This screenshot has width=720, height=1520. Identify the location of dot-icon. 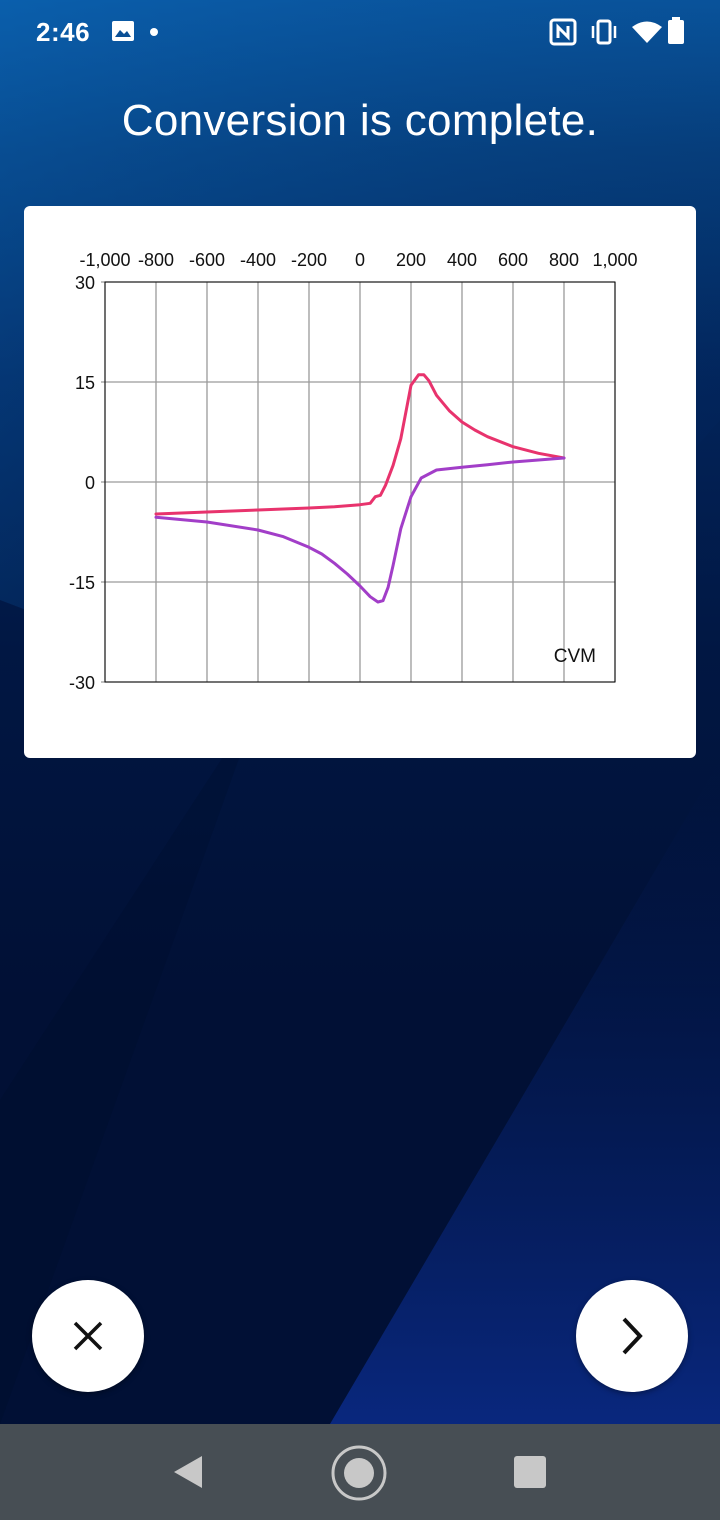
(154, 32).